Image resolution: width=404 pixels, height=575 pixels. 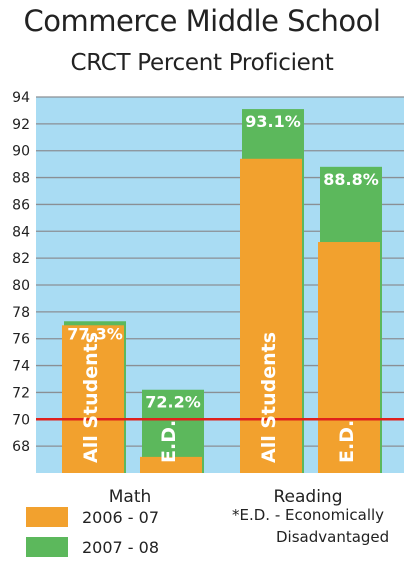 What do you see at coordinates (121, 517) in the screenshot?
I see `legend-label: 2006 - 07` at bounding box center [121, 517].